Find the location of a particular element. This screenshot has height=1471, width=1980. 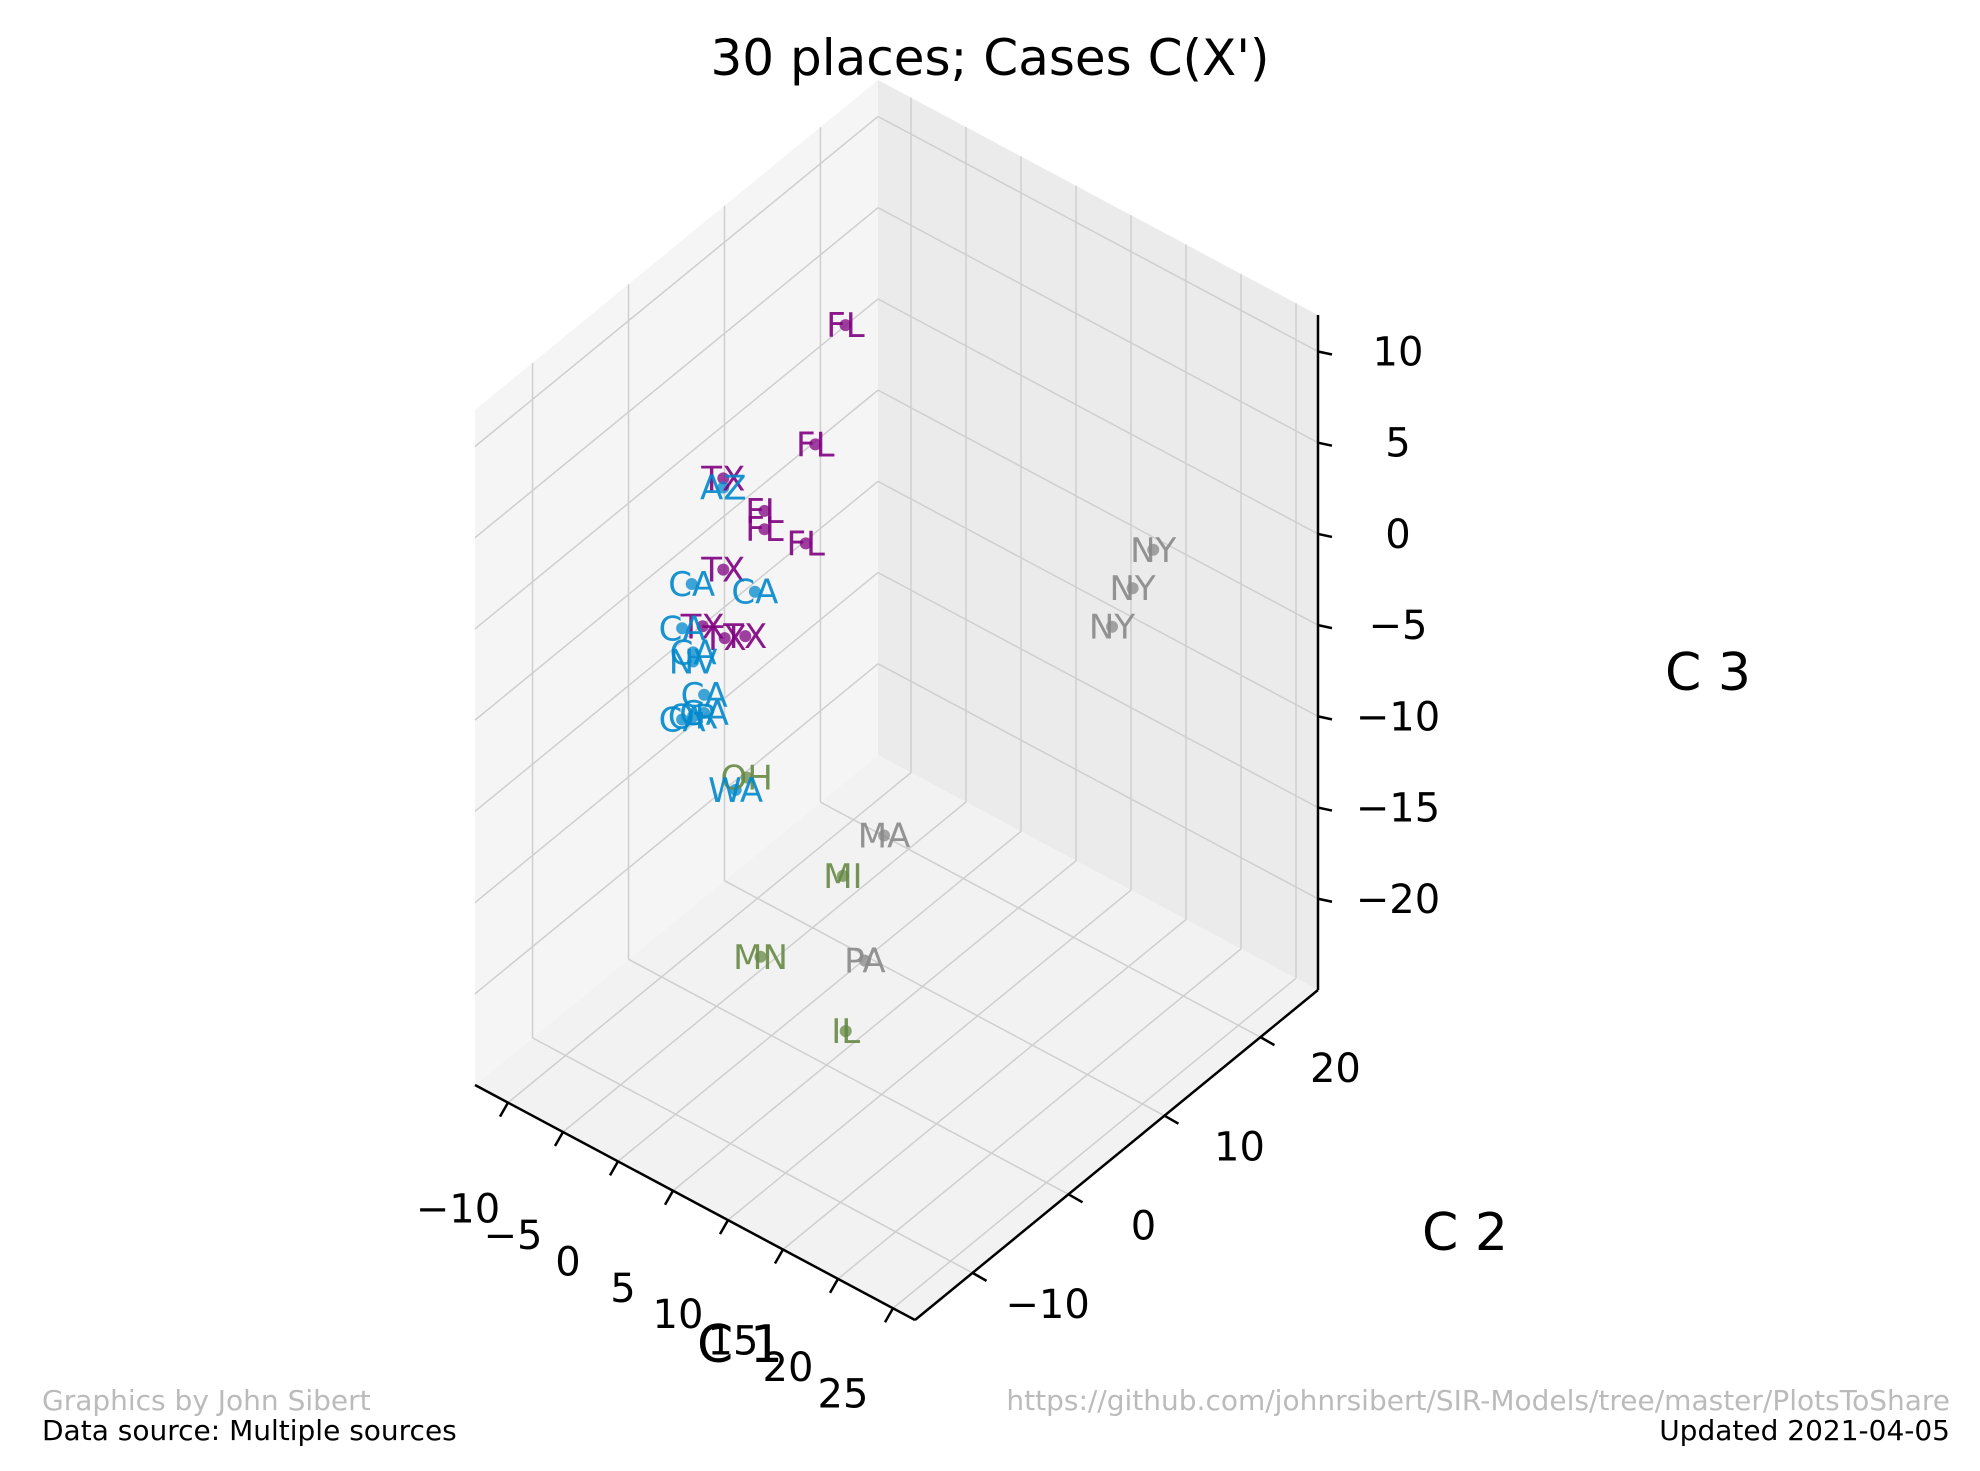

point-label: IL is located at coordinates (845, 1032).